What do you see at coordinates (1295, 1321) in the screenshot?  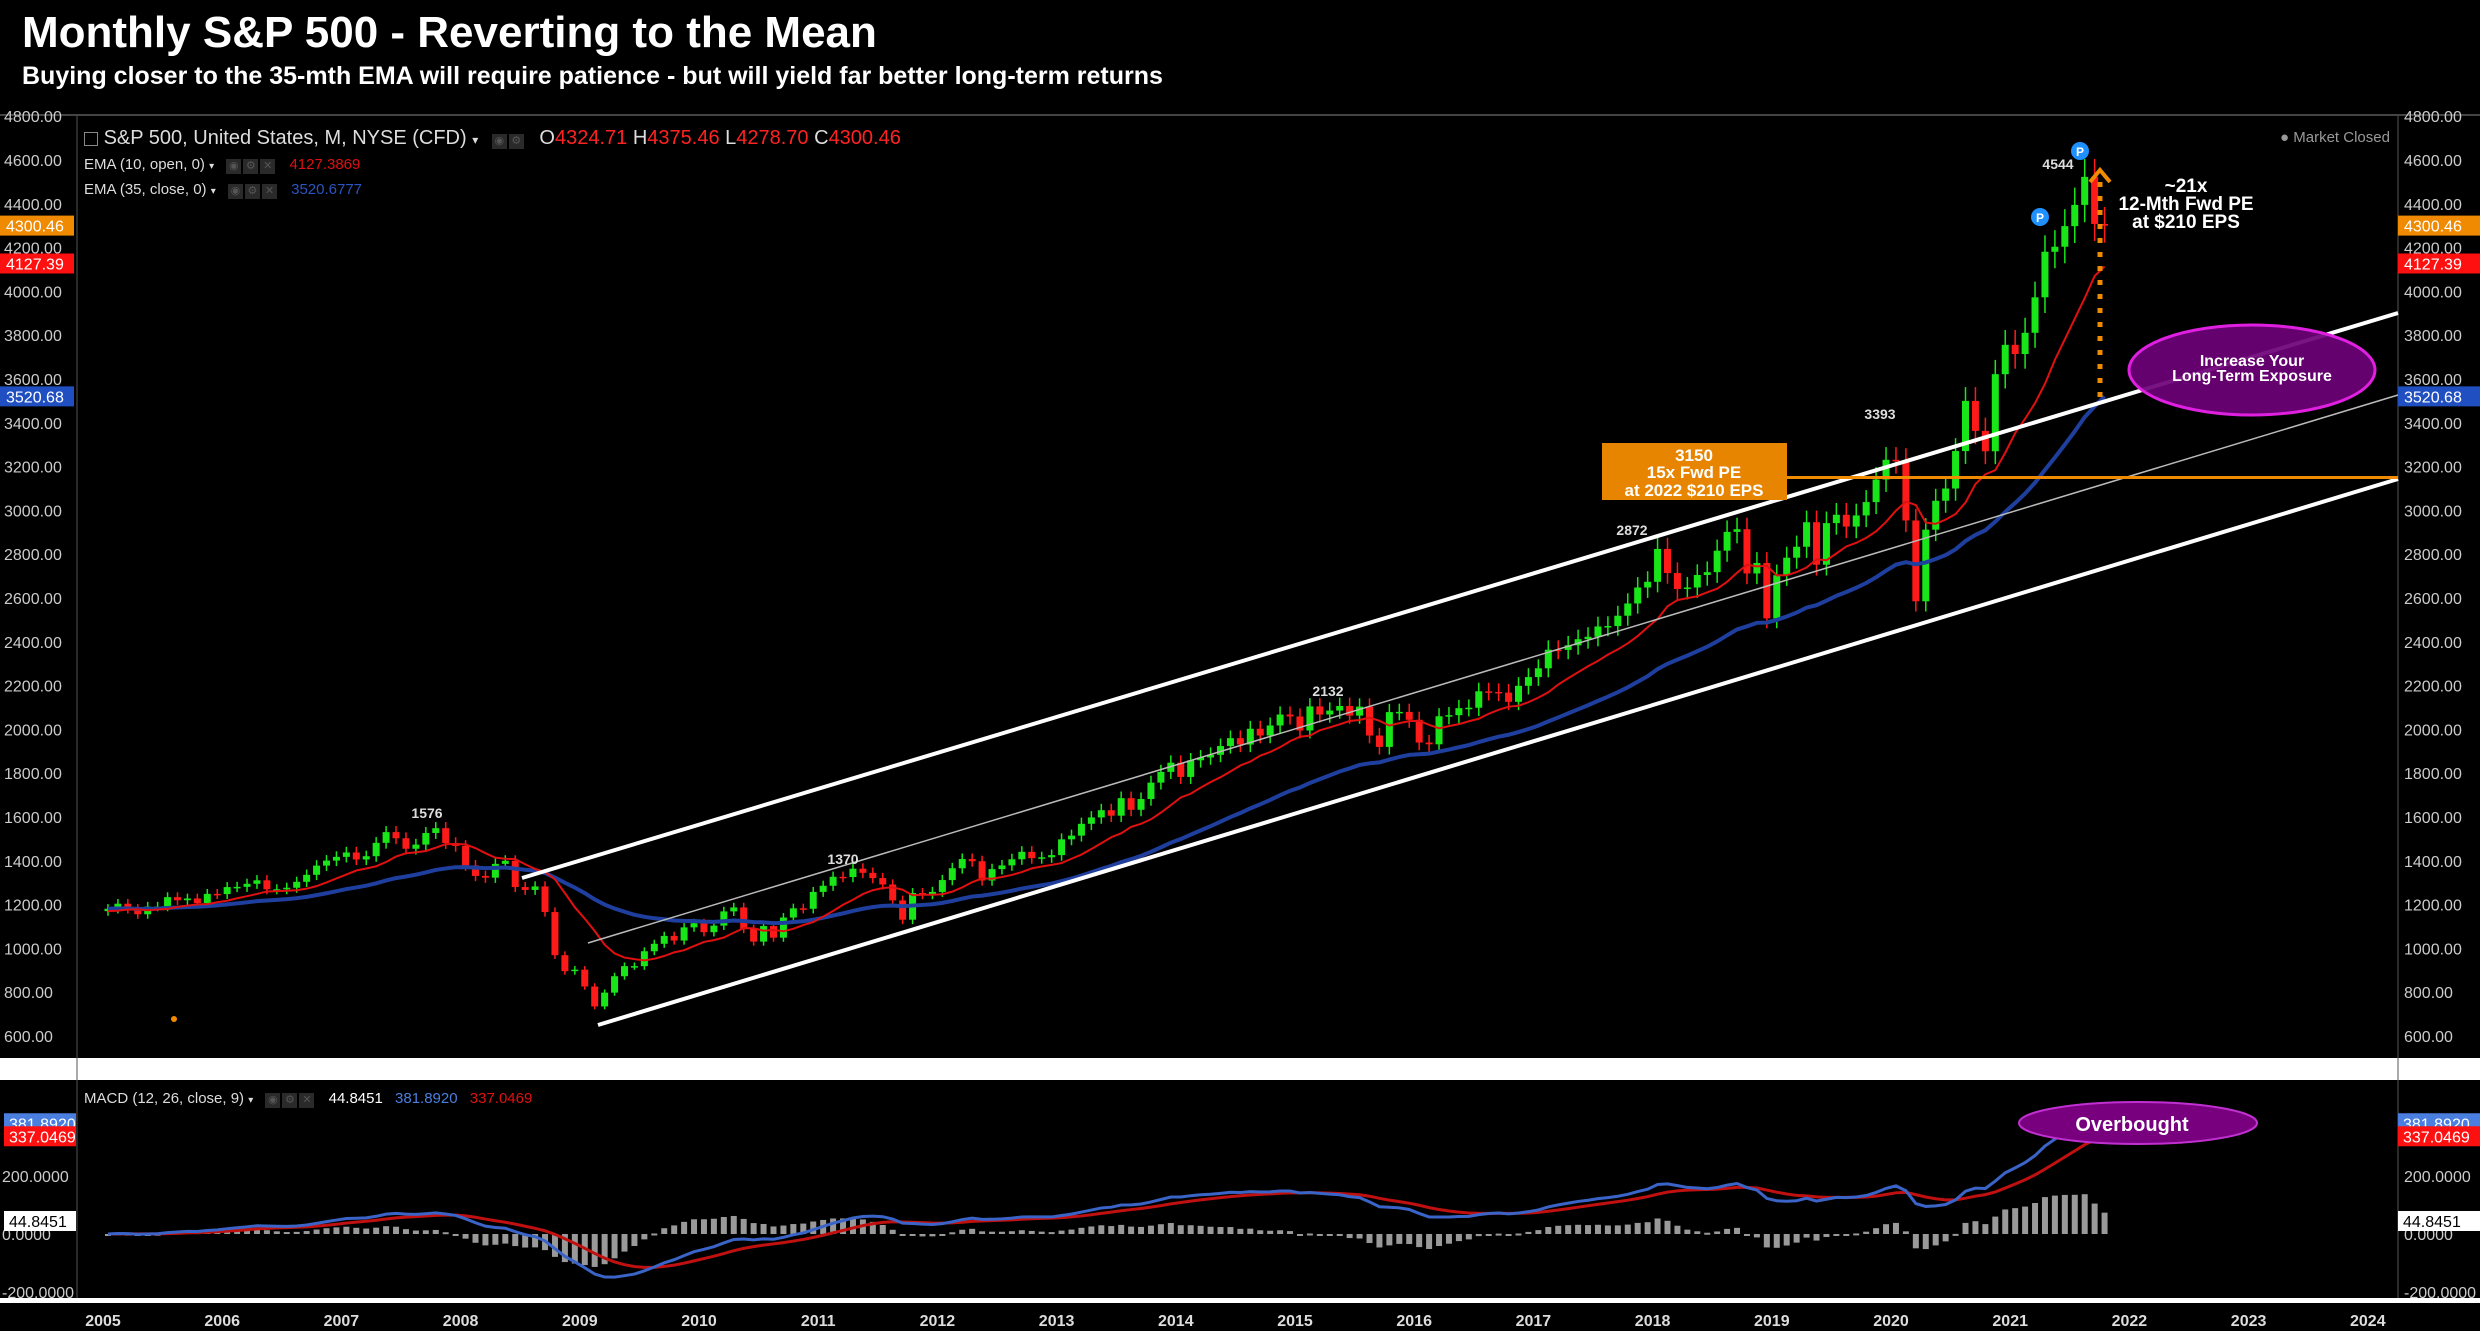 I see `year-tick: 2015` at bounding box center [1295, 1321].